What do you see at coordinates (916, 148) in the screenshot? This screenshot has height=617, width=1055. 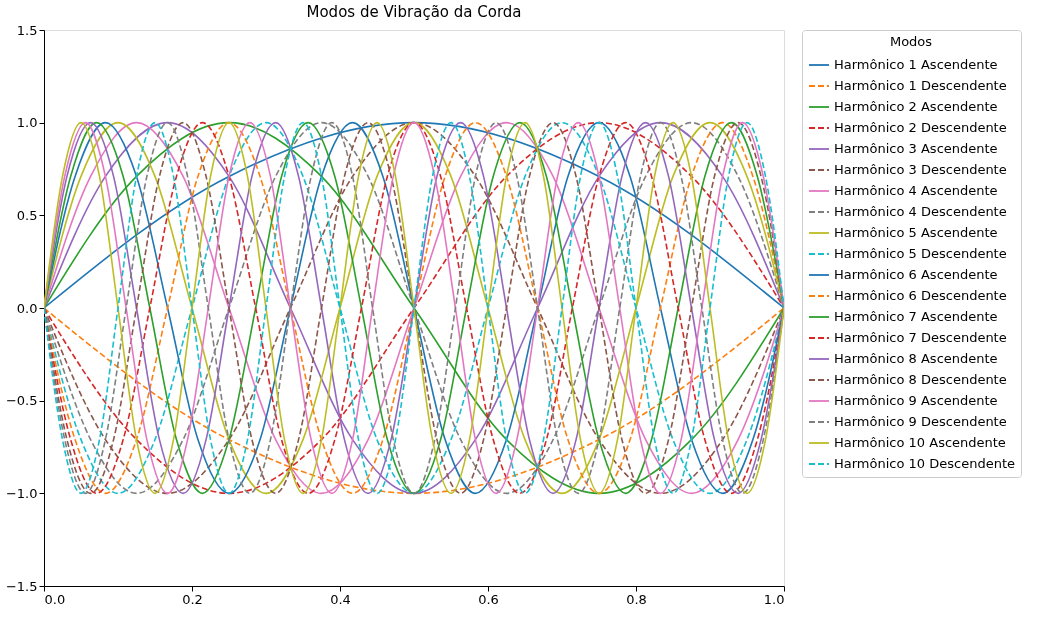 I see `legend-label: Harmônico 3 Ascendente` at bounding box center [916, 148].